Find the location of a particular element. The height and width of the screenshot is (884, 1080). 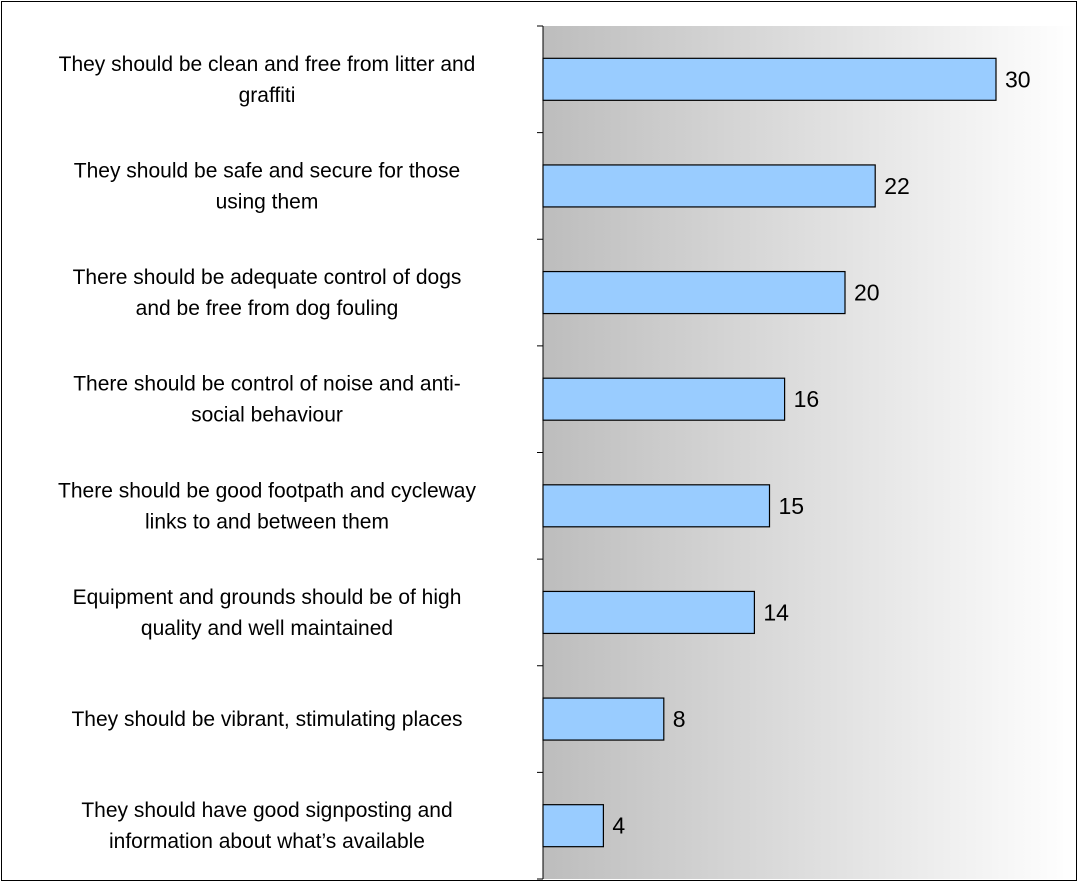

data-label-6: 14 is located at coordinates (776, 612).